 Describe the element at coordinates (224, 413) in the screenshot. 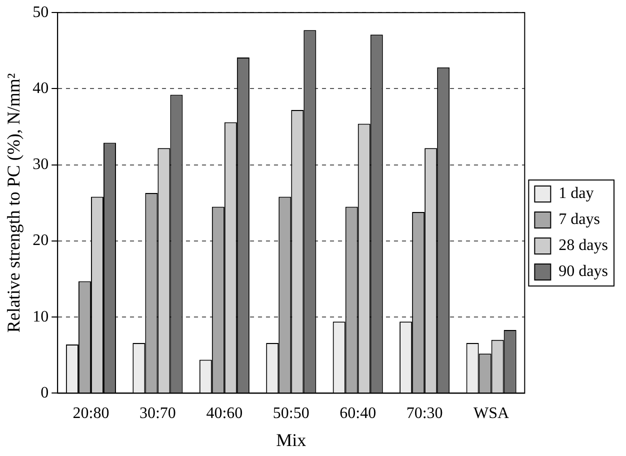

I see `x-tick-label: 40:60` at that location.